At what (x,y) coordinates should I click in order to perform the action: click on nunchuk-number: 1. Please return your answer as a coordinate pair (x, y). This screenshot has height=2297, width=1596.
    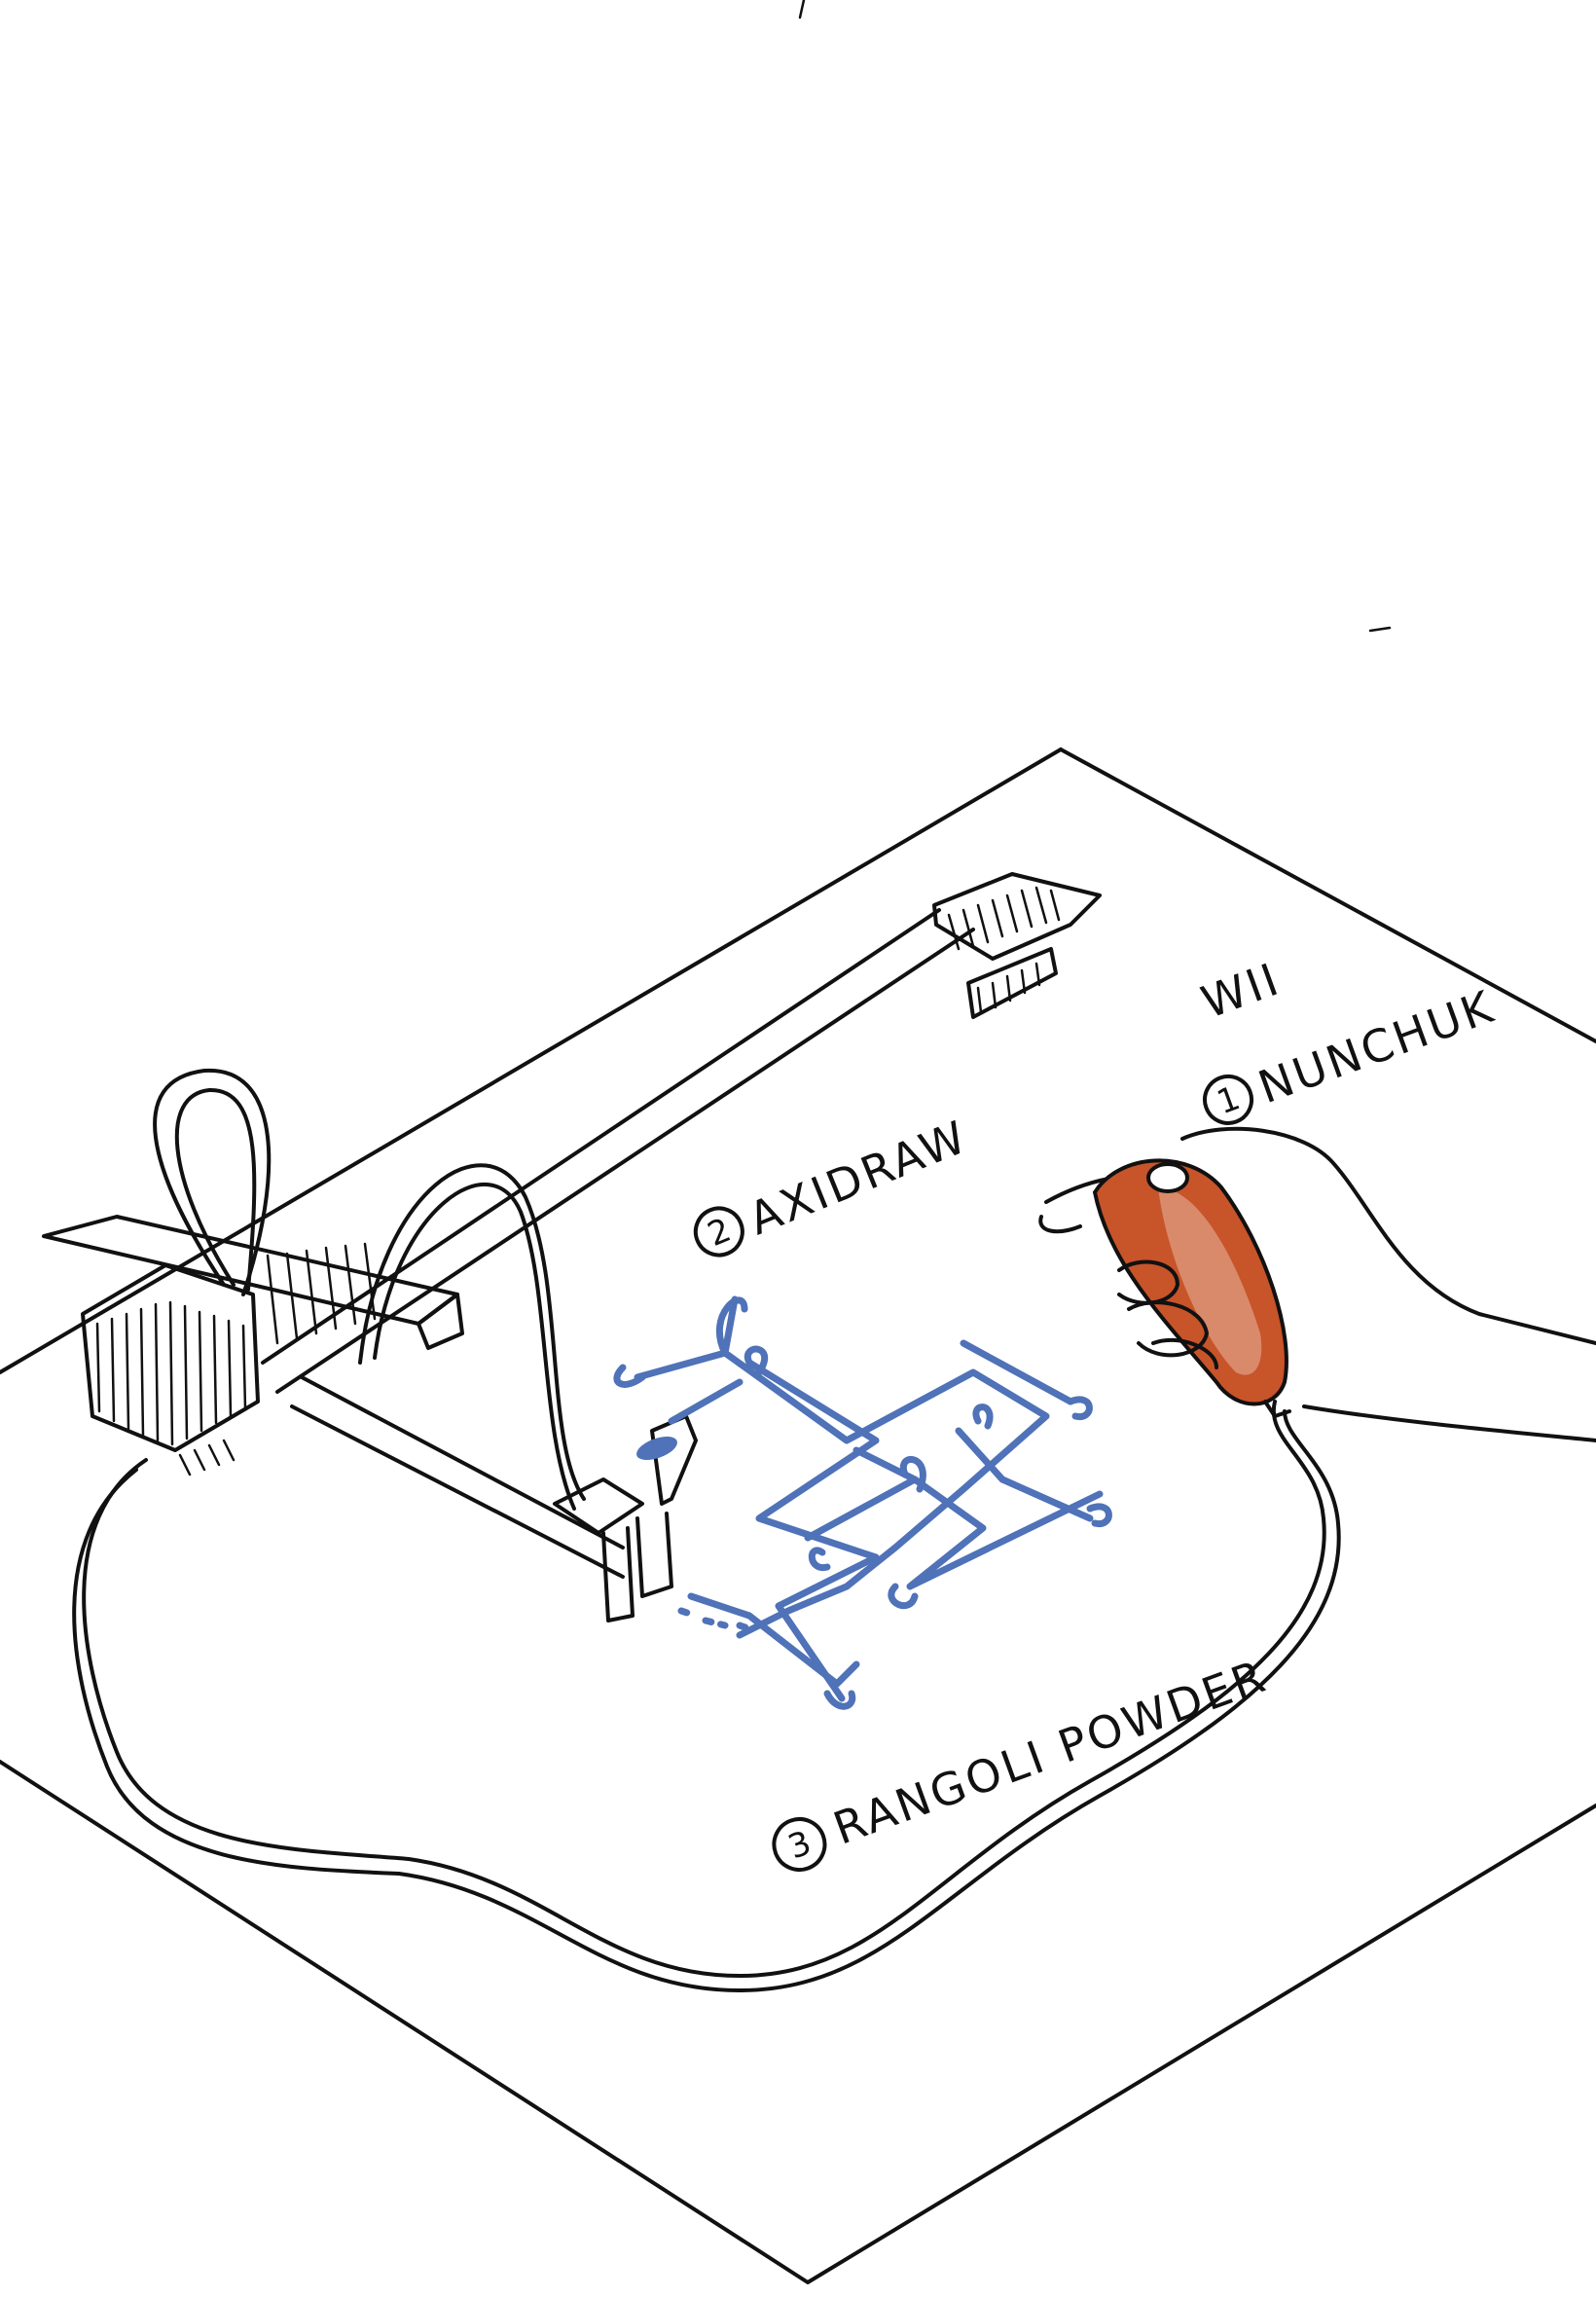
    Looking at the image, I should click on (1228, 1100).